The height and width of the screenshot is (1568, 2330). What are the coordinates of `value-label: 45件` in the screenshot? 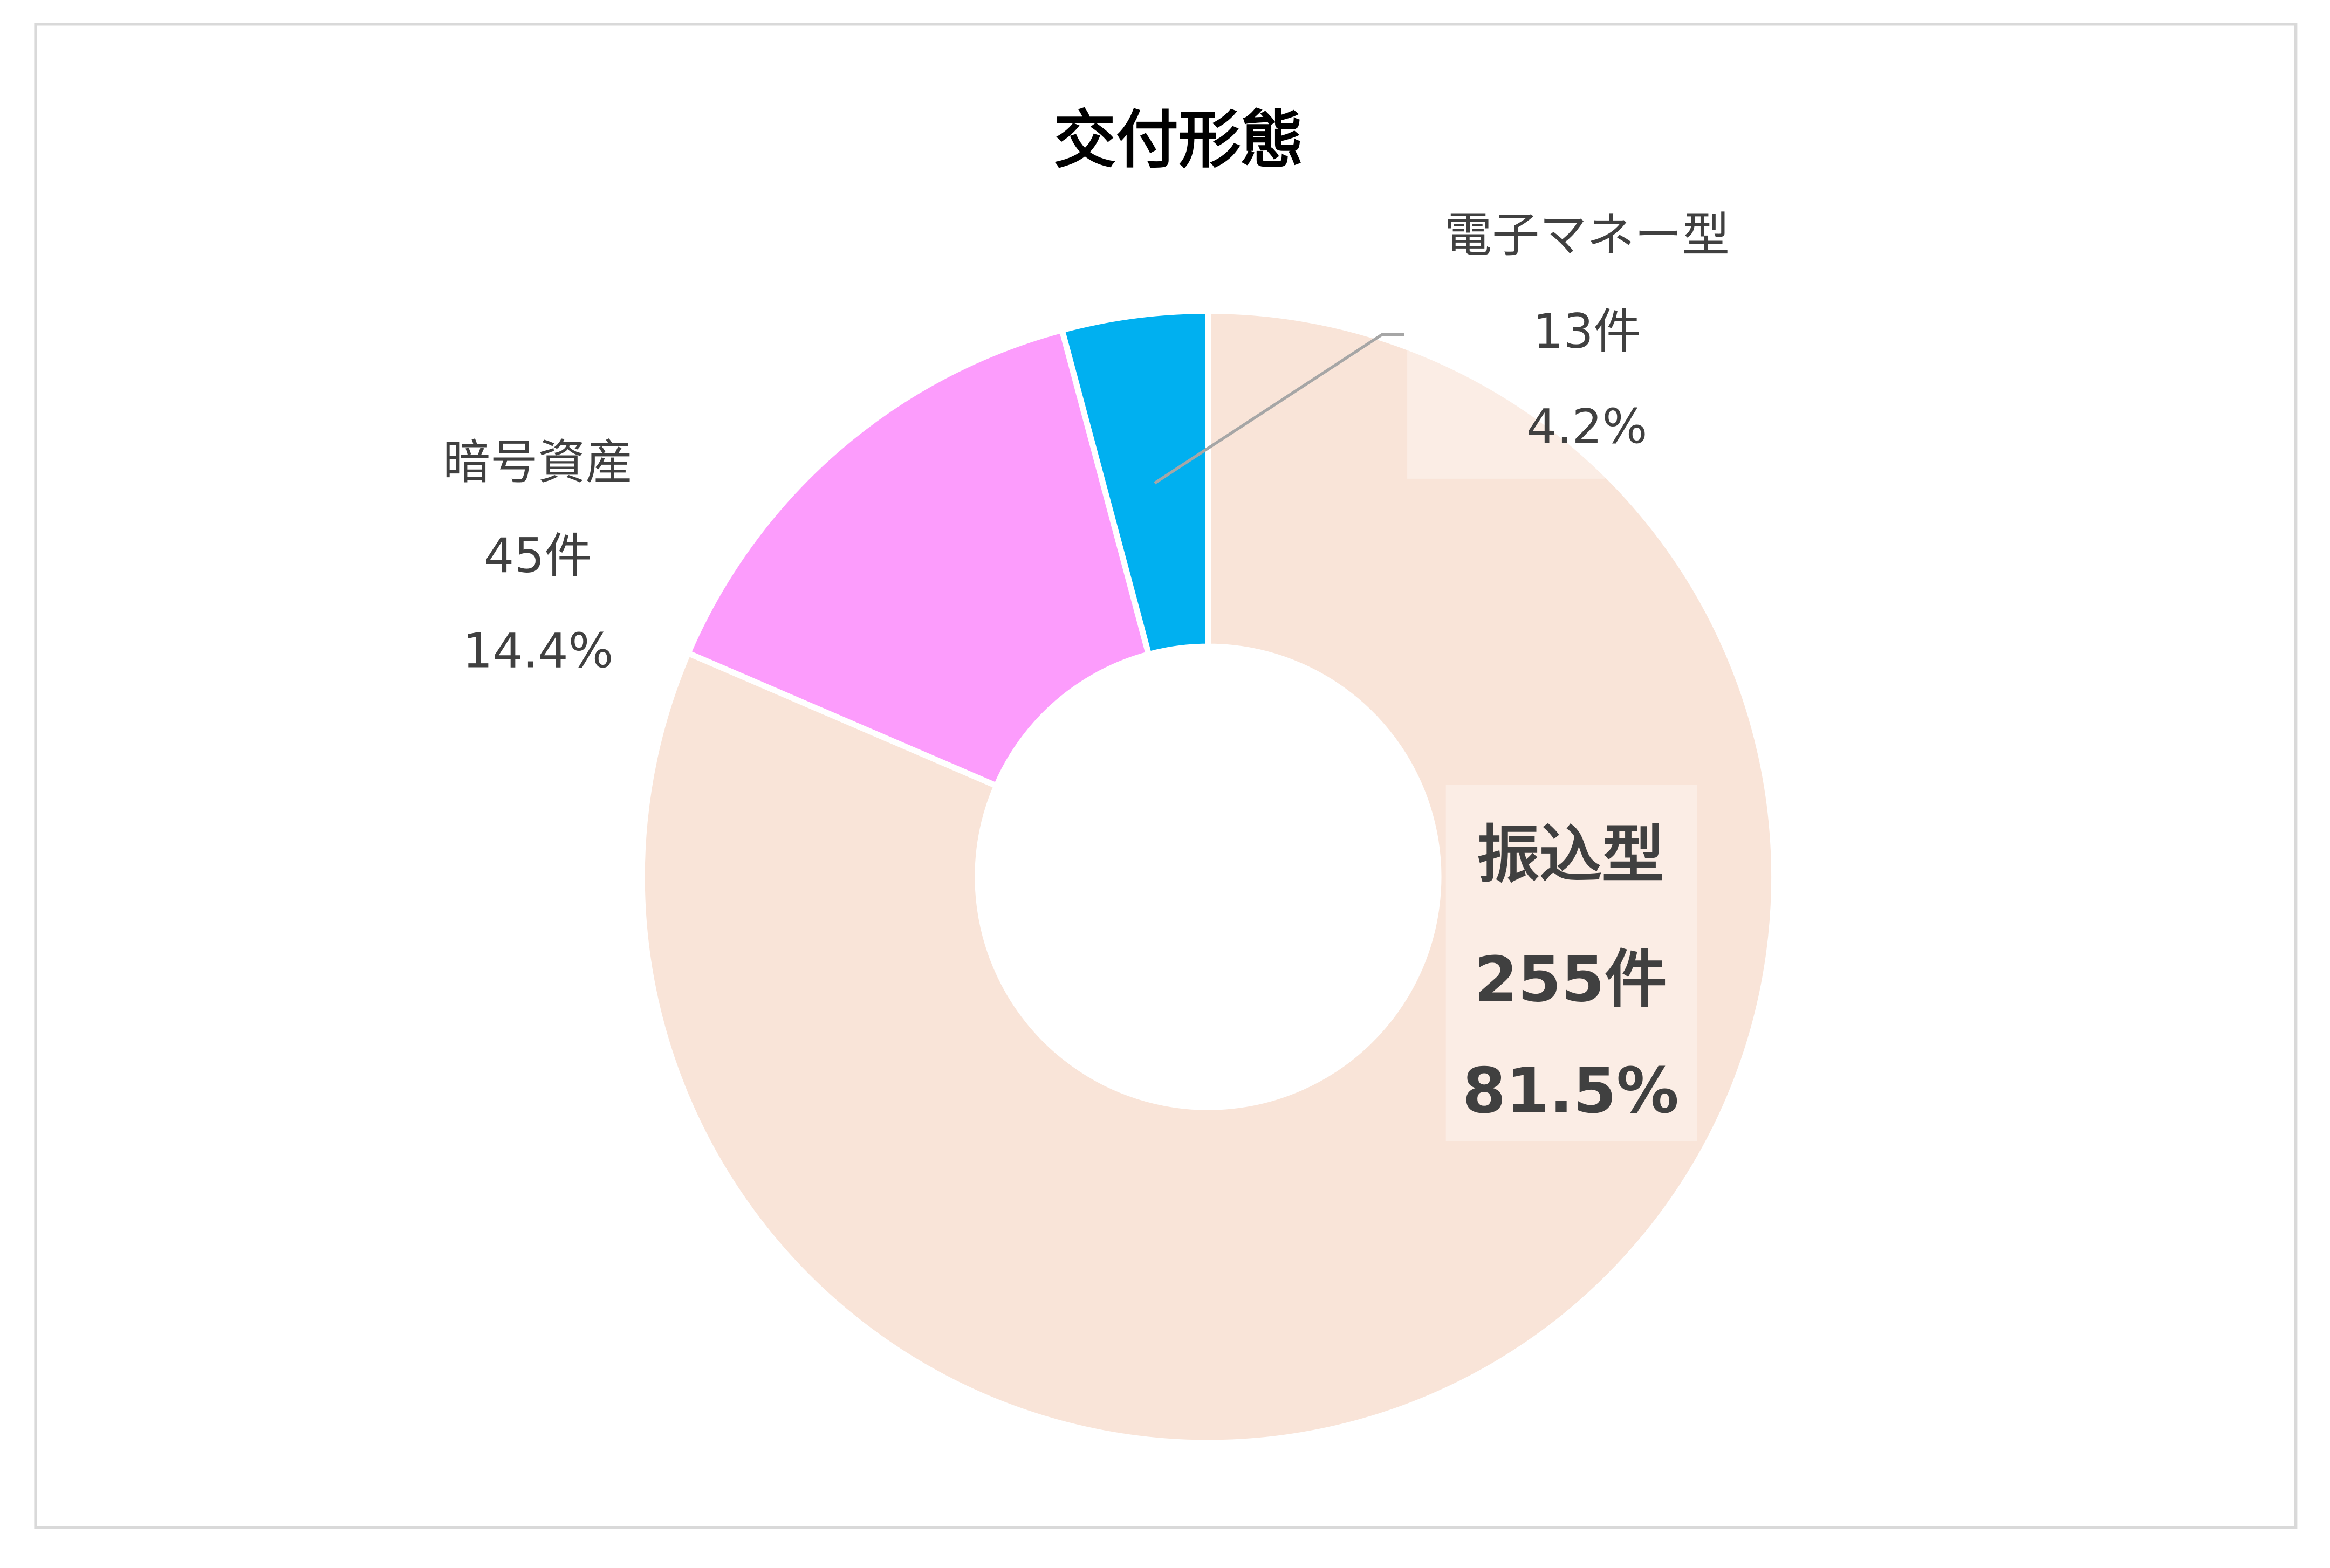 It's located at (538, 555).